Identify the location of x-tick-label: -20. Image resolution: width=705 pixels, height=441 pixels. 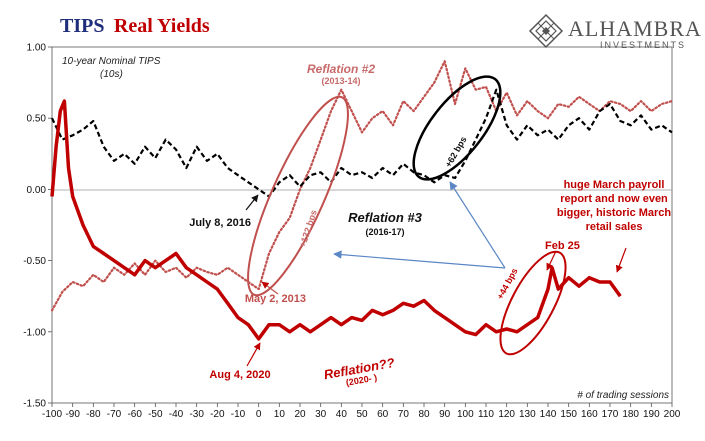
(217, 414).